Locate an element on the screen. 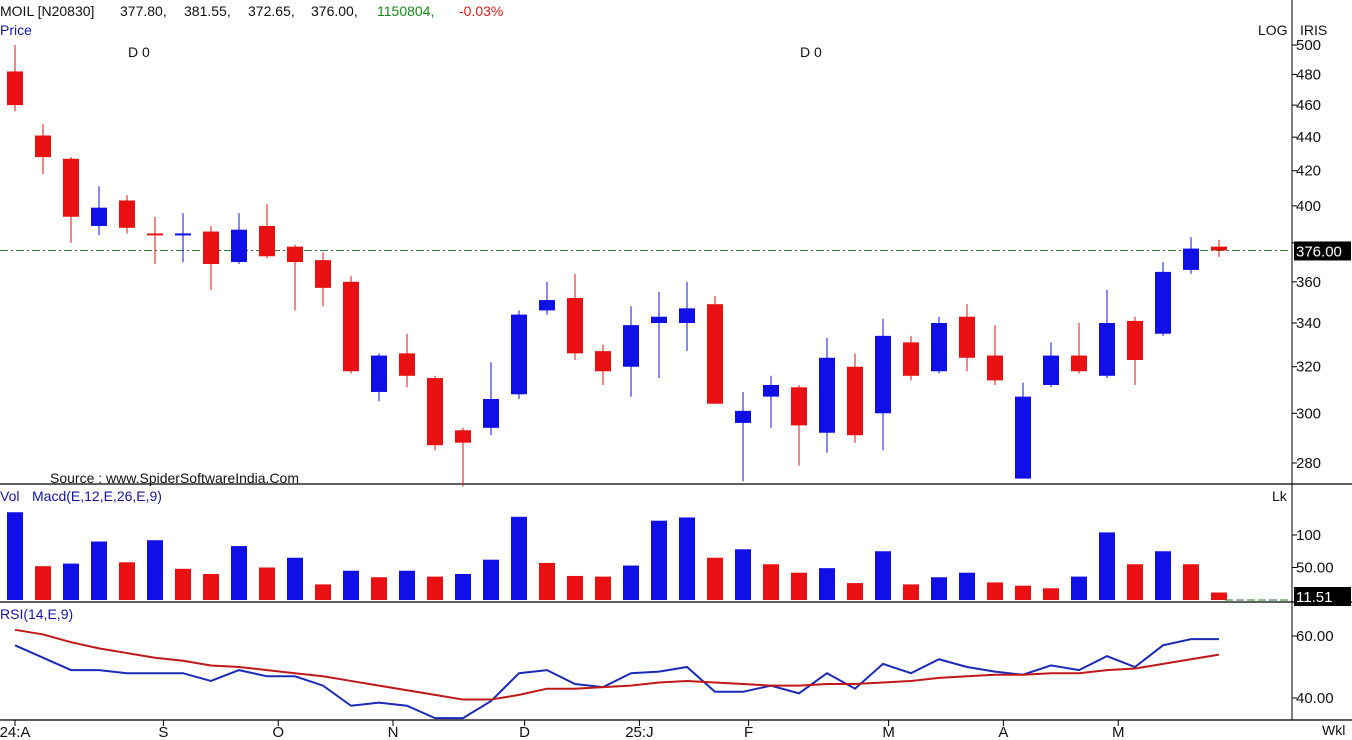 Image resolution: width=1352 pixels, height=740 pixels. symbol-label: MOIL [N20830] is located at coordinates (47, 11).